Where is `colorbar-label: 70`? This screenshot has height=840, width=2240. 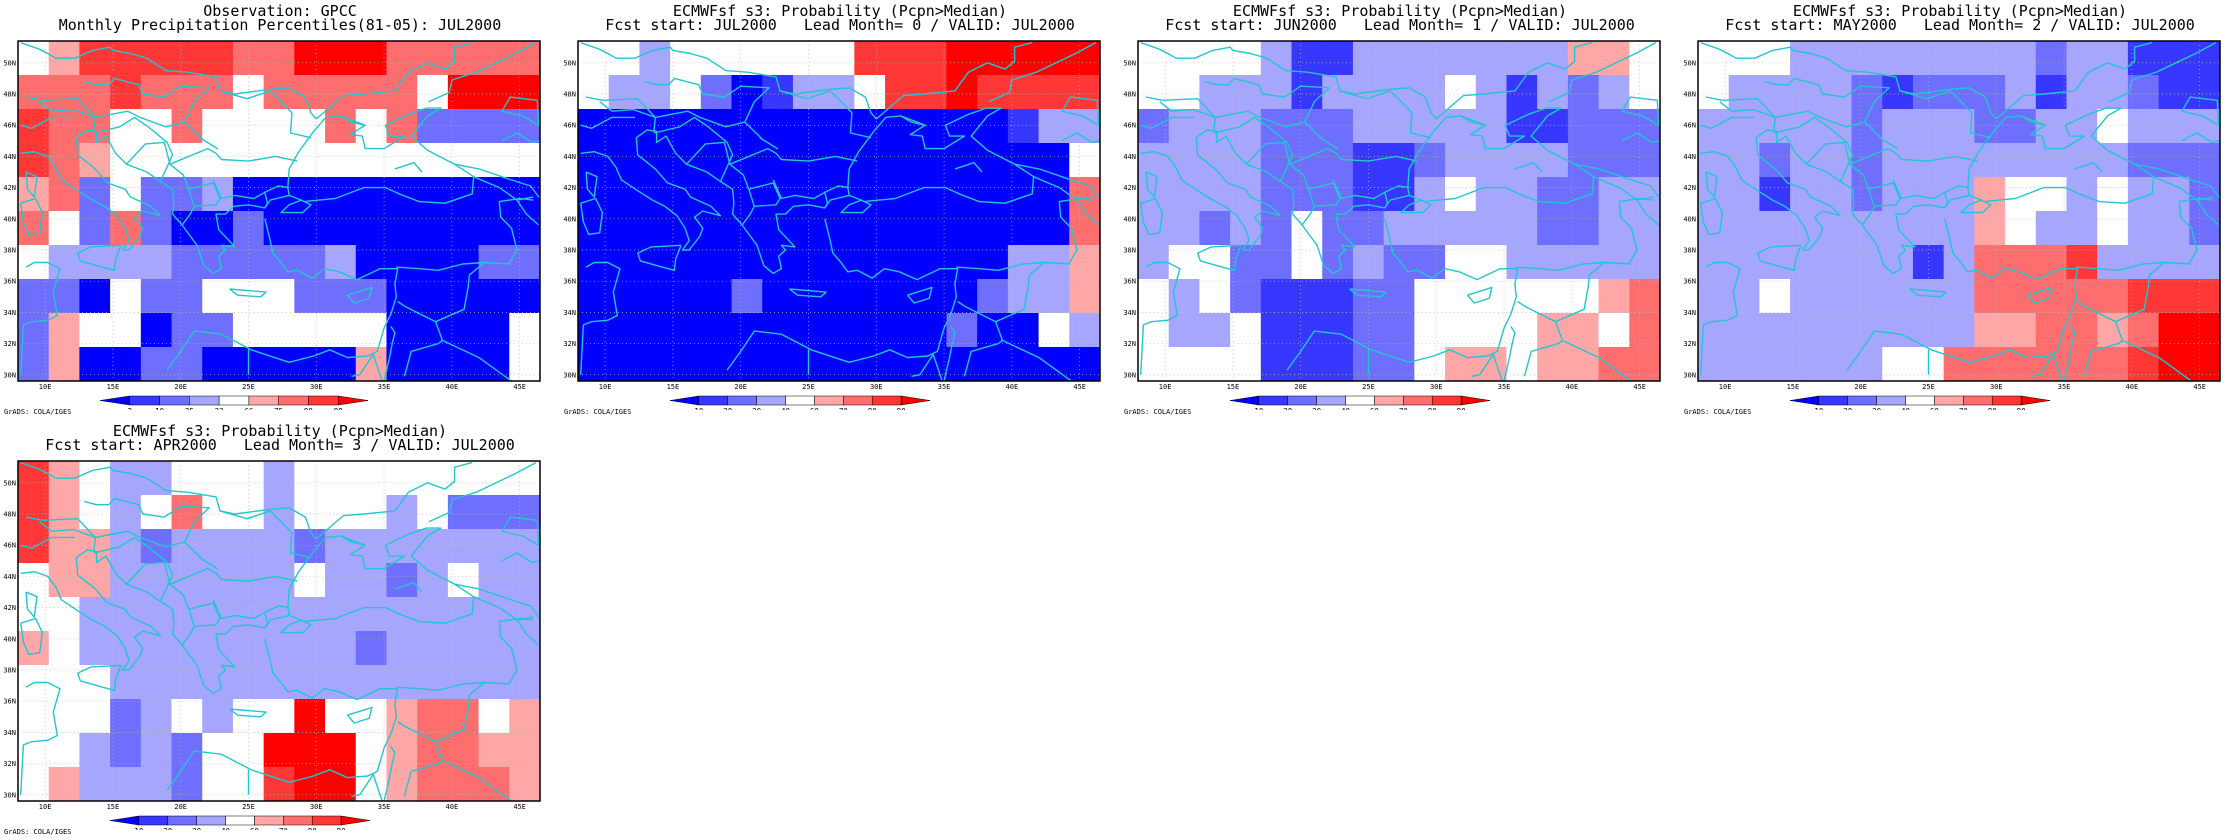 colorbar-label: 70 is located at coordinates (844, 408).